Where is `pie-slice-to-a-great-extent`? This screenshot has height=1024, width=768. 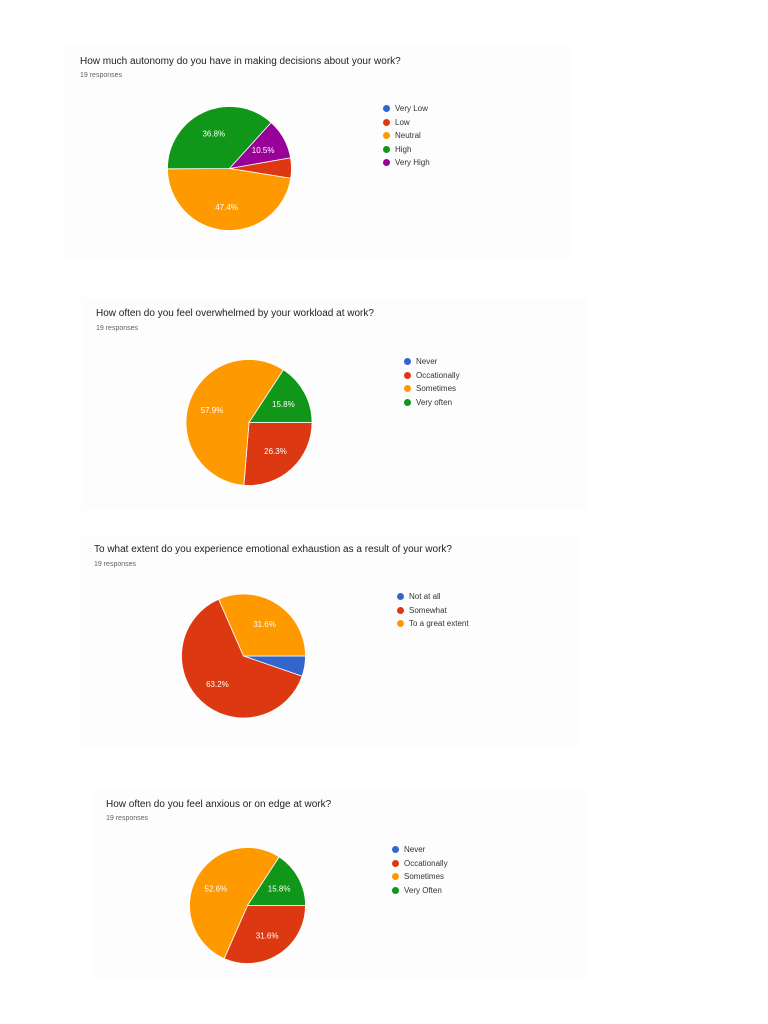
pie-slice-to-a-great-extent is located at coordinates (262, 625).